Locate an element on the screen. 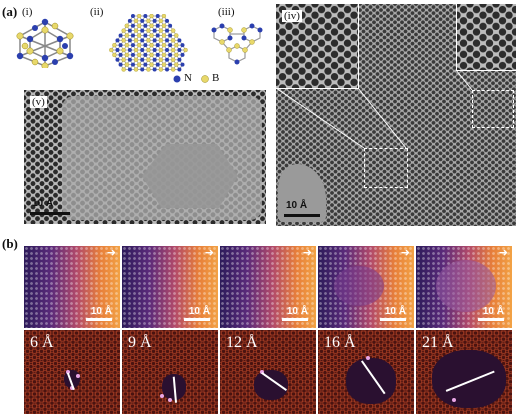 The image size is (520, 416). hole-frame-4: 16 Å is located at coordinates (366, 372).